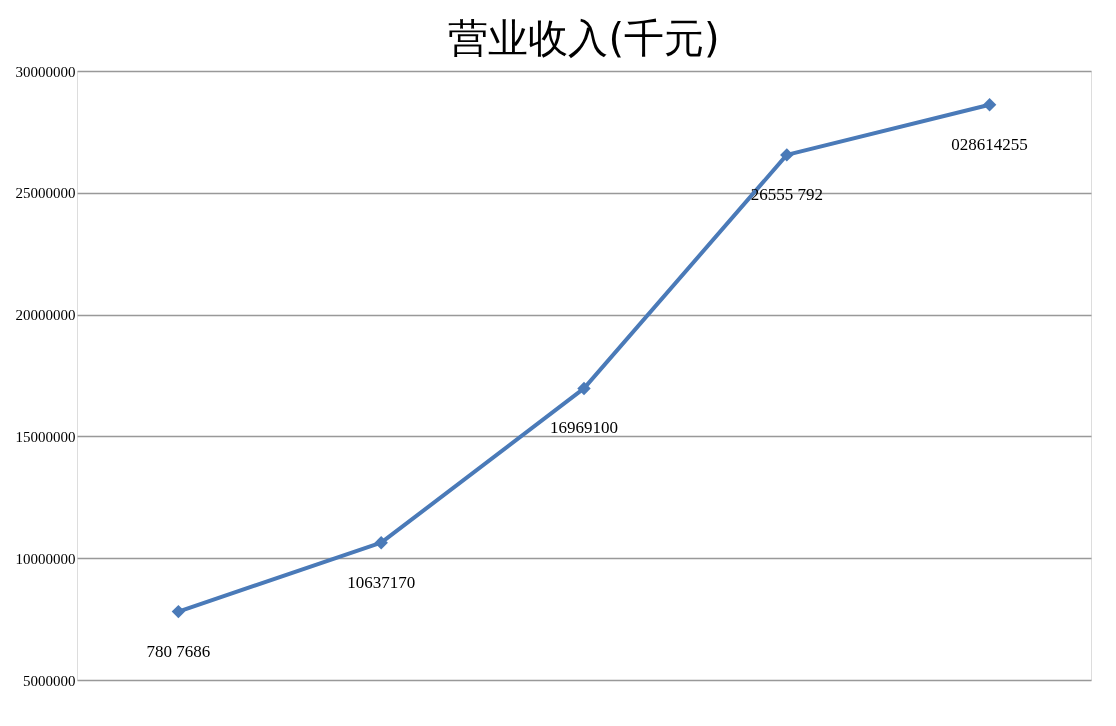 This screenshot has width=1116, height=726. What do you see at coordinates (584, 38) in the screenshot?
I see `chart-title: 营业收入(千元)` at bounding box center [584, 38].